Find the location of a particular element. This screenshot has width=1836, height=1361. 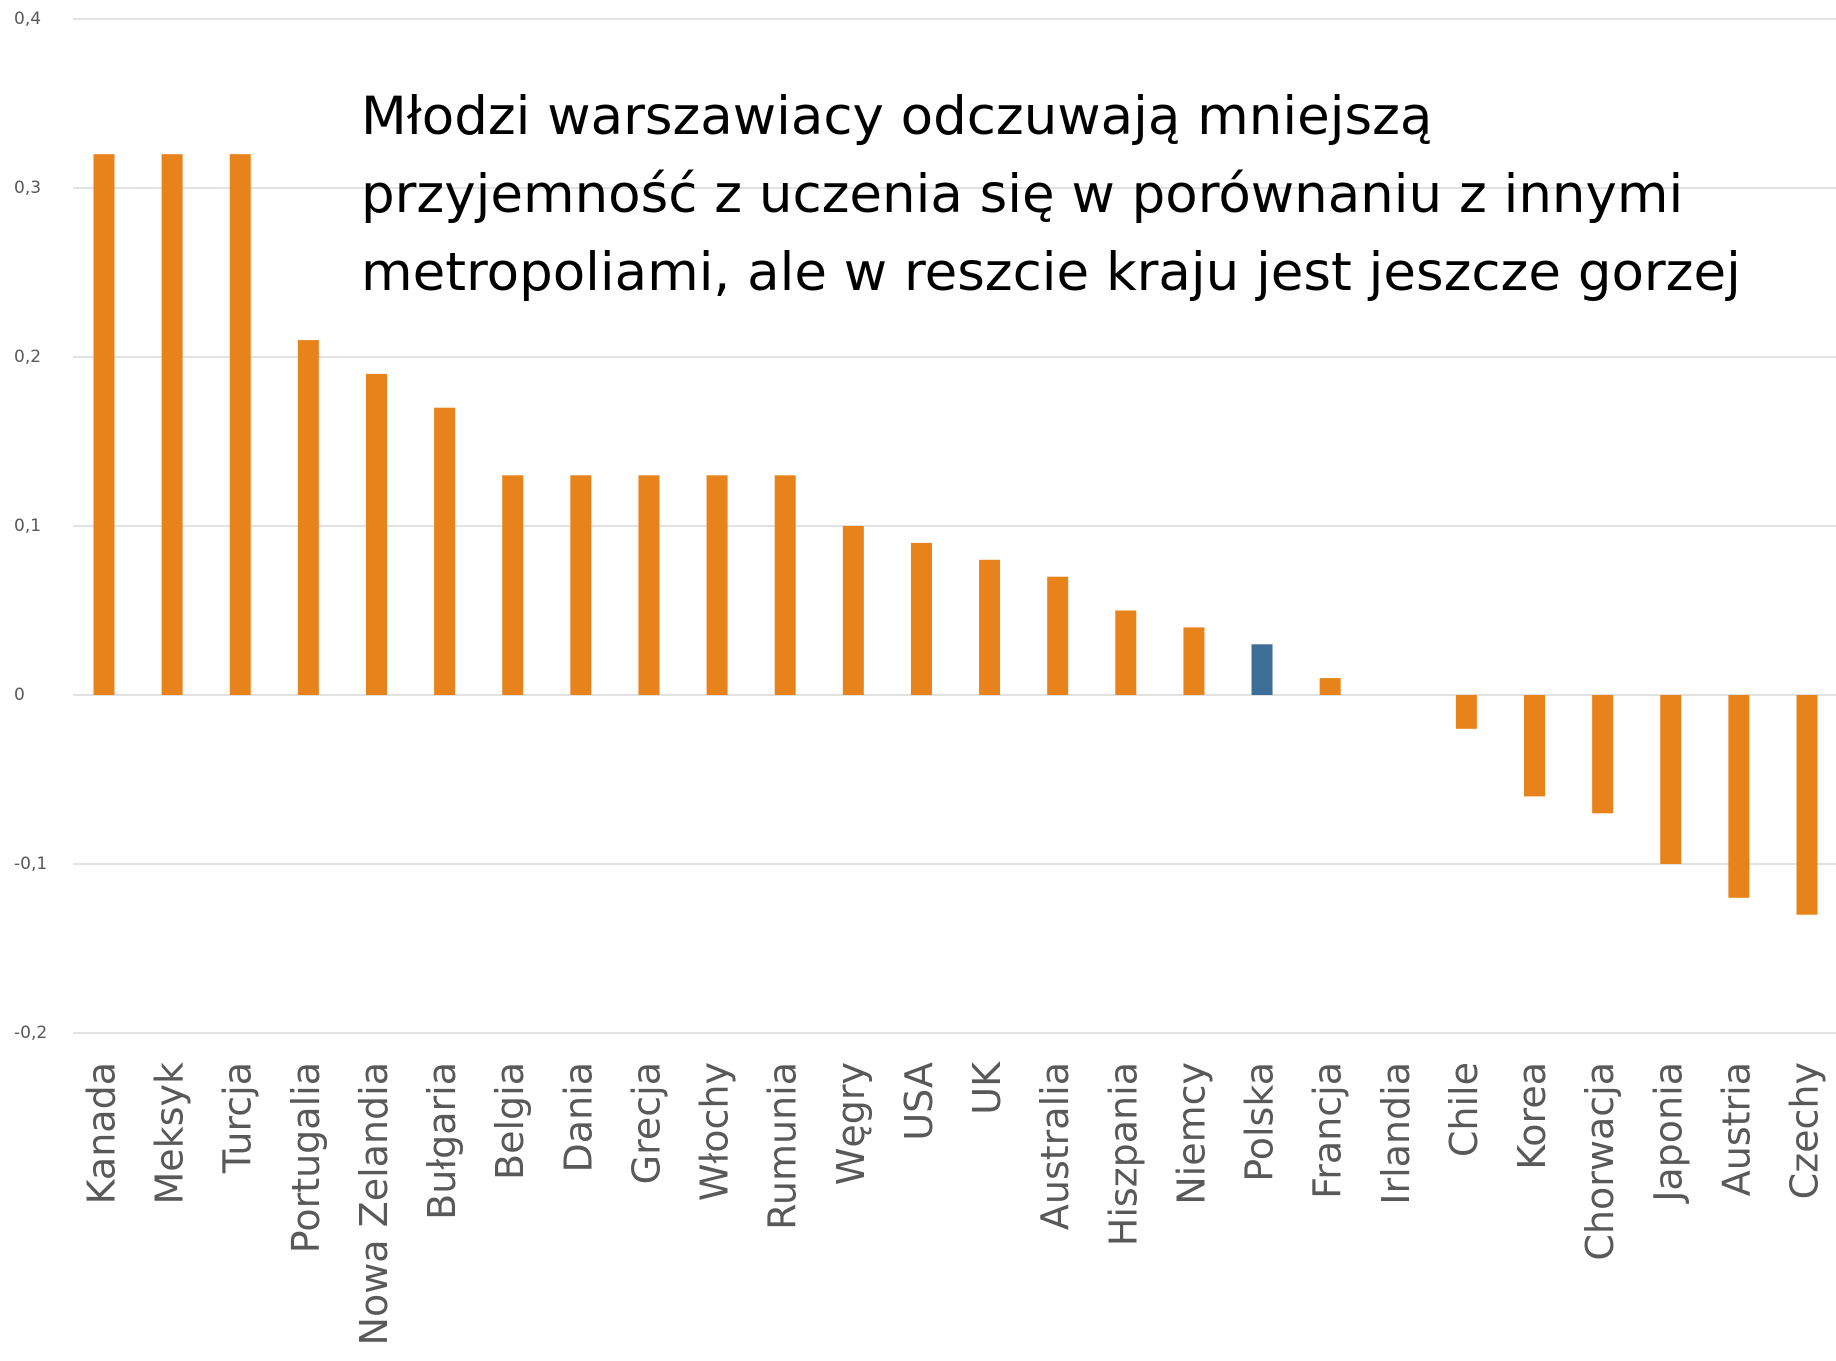

x-tick-label: Australia is located at coordinates (1055, 1146).